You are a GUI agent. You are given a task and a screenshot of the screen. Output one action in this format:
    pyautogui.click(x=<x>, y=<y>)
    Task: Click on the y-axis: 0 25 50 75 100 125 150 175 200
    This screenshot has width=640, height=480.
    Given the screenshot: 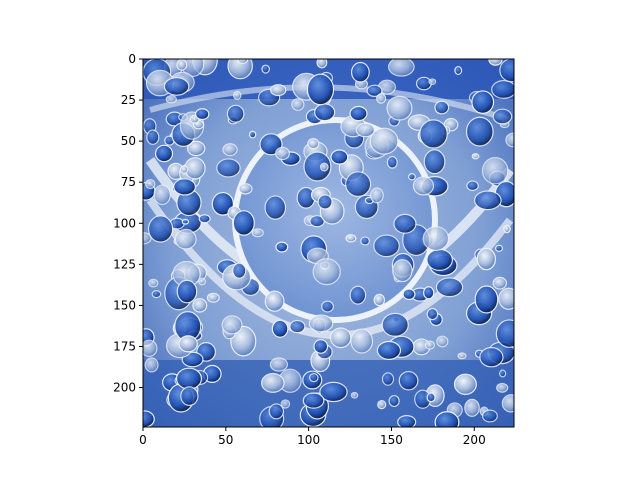 What is the action you would take?
    pyautogui.click(x=128, y=223)
    